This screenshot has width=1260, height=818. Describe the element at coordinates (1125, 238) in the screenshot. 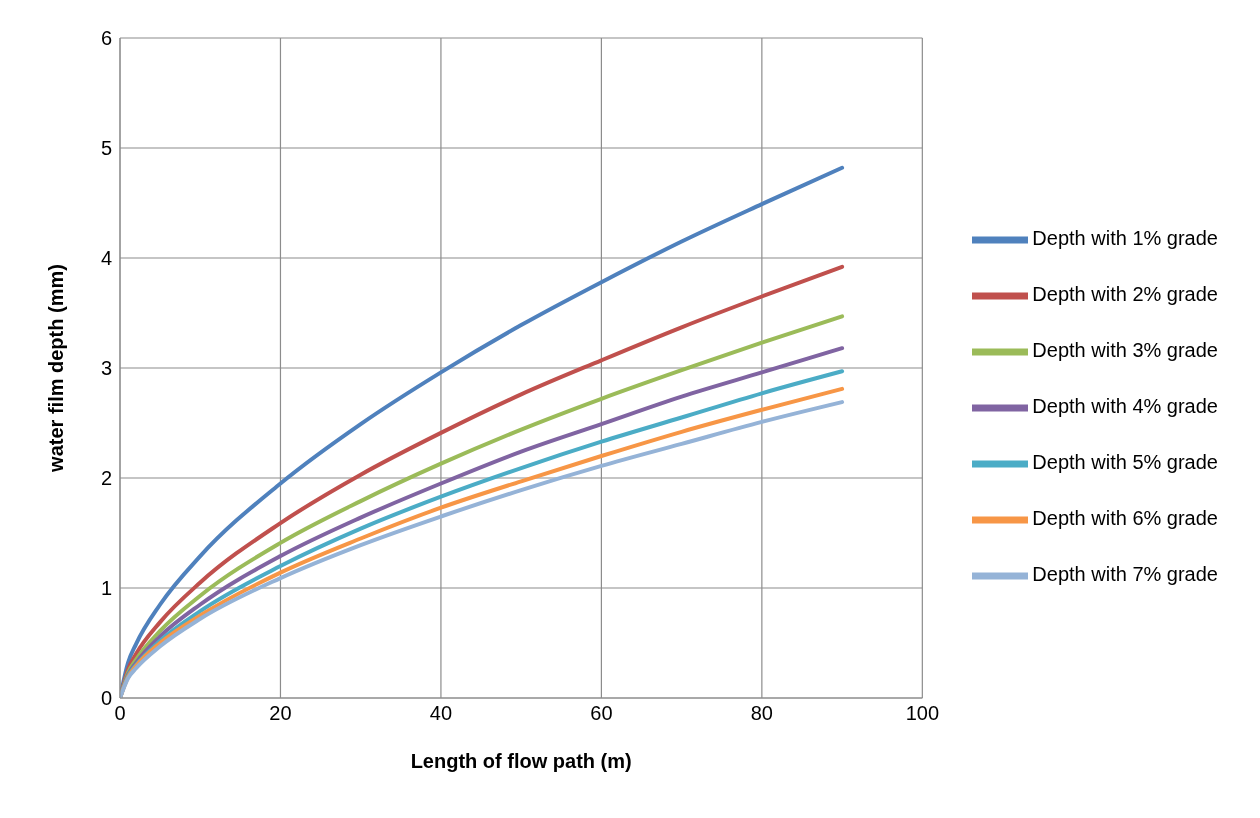

I see `legend-label: Depth with 1% grade` at that location.